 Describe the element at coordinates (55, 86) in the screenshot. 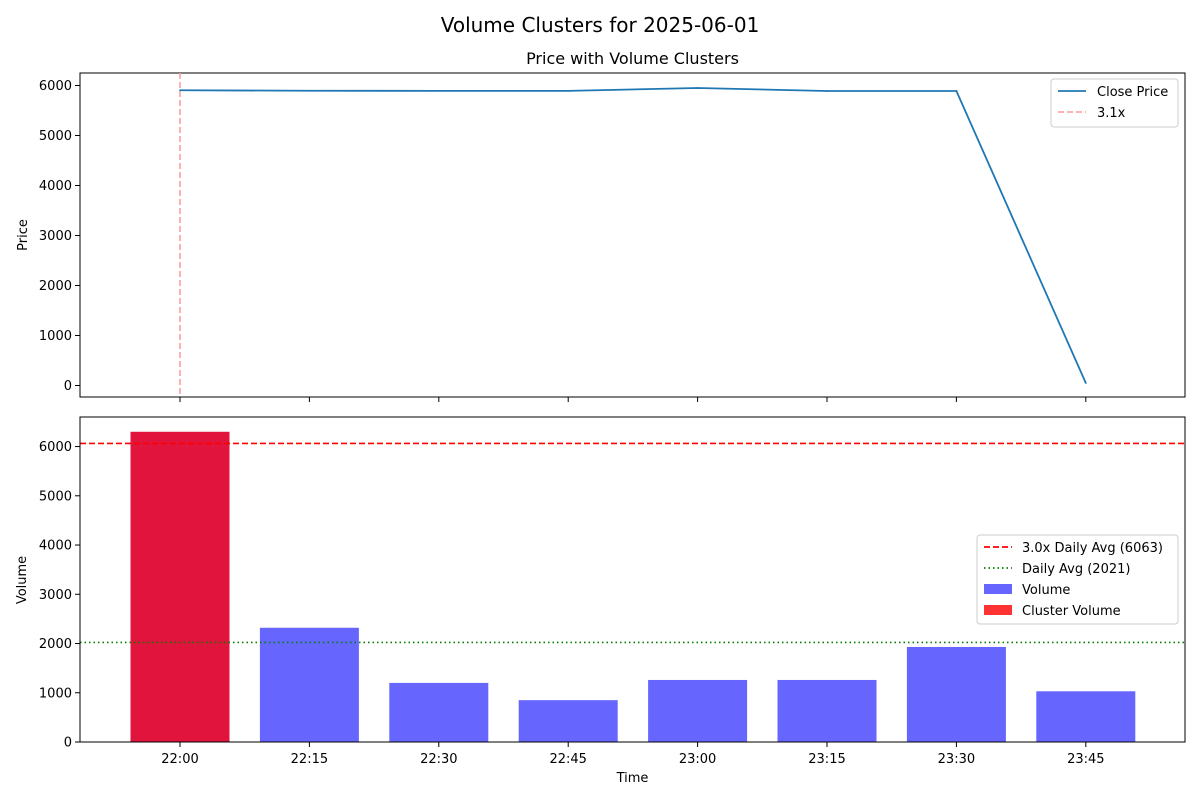

I see `price-y-tick-label: 6000` at that location.